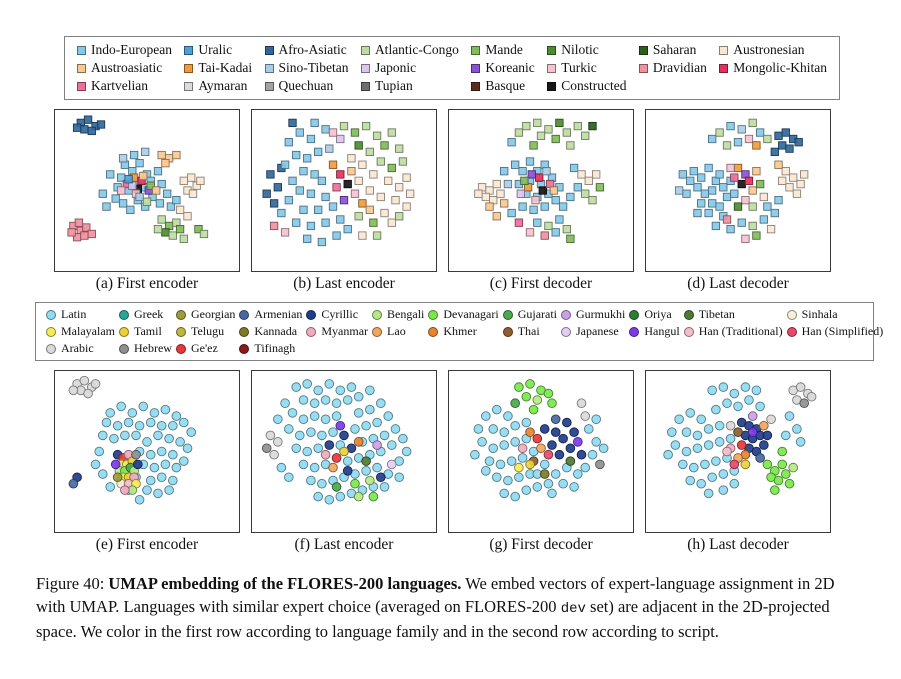  What do you see at coordinates (127, 67) in the screenshot?
I see `legend-label: Austroasiatic` at bounding box center [127, 67].